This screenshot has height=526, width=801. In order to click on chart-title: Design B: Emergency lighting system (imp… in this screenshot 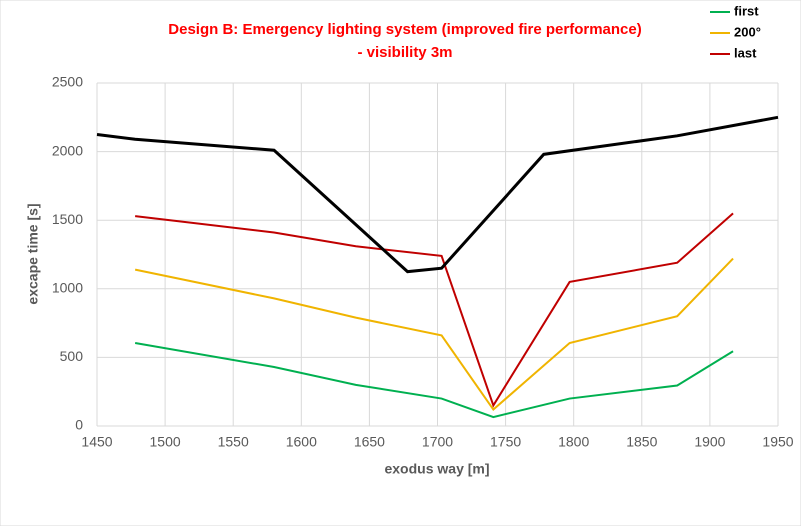, I will do `click(404, 29)`.